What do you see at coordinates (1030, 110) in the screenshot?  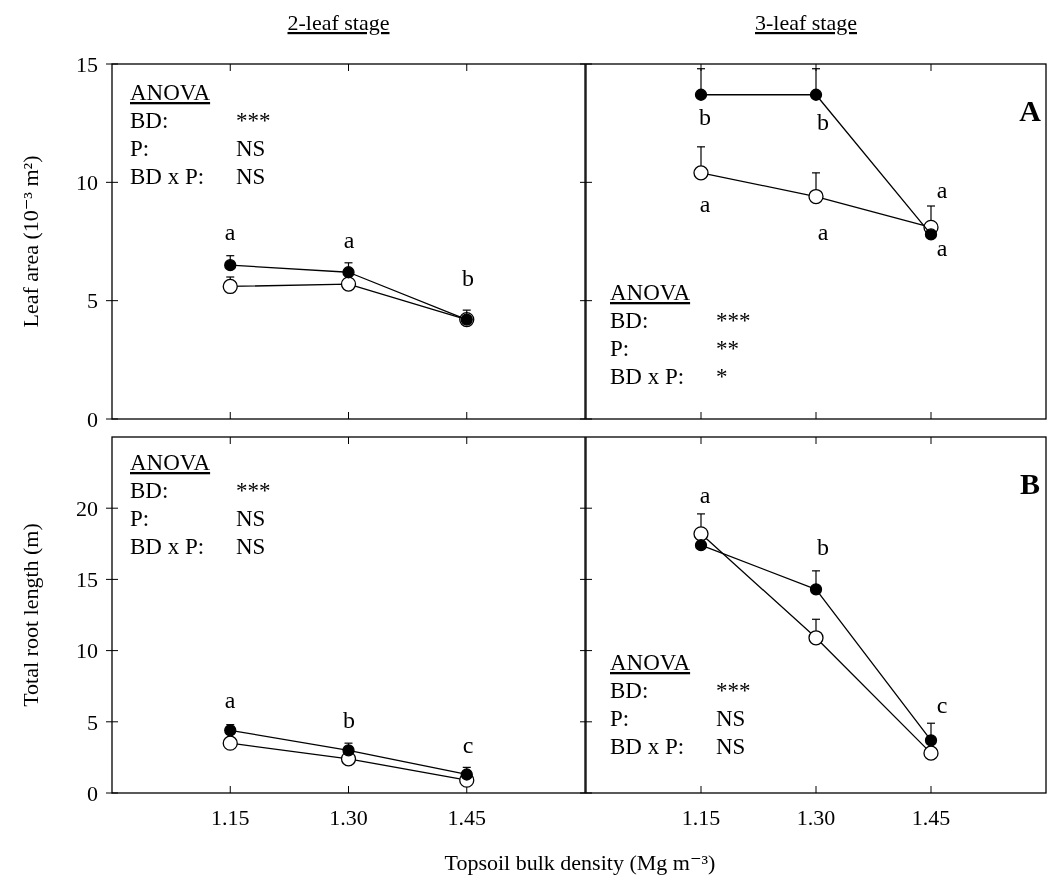 I see `annotation: A` at bounding box center [1030, 110].